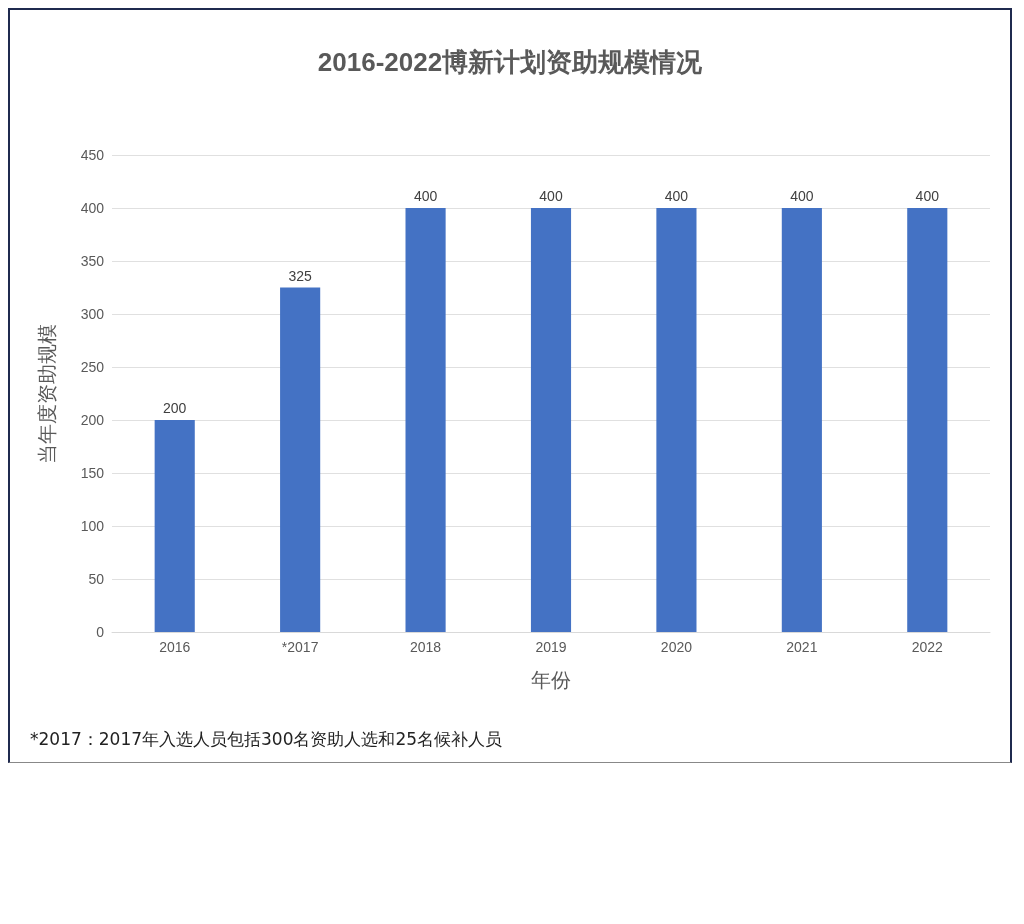  What do you see at coordinates (92, 155) in the screenshot?
I see `y-tick-label: 450` at bounding box center [92, 155].